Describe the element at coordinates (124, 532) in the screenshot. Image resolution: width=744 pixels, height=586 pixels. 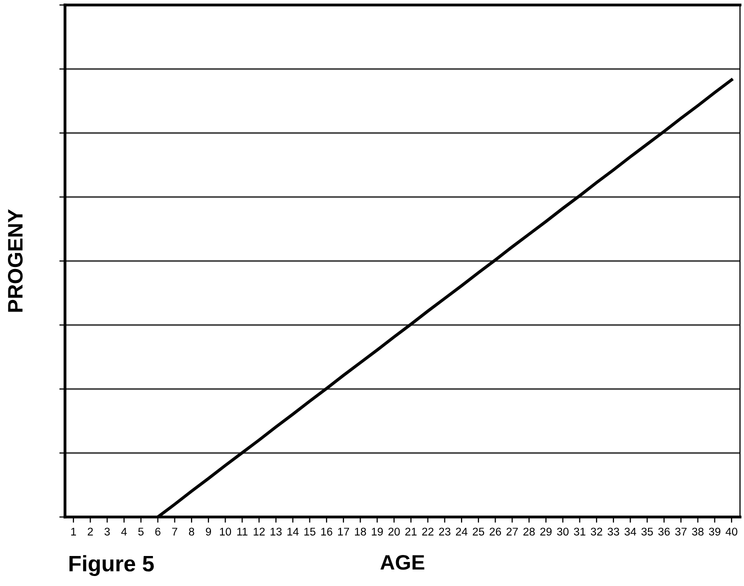
I see `x-tick-label: 4` at that location.